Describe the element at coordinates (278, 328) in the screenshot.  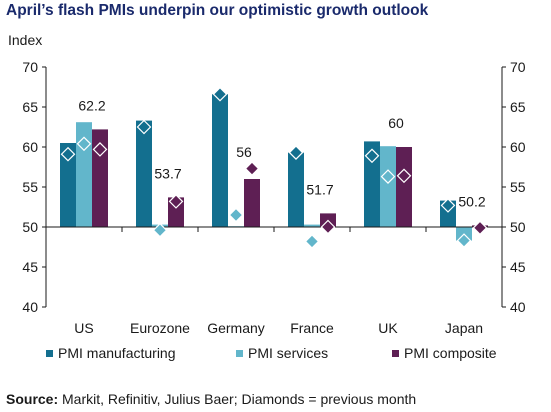
I see `category-labels-layer: US Eurozone Germany France UK Japan` at that location.